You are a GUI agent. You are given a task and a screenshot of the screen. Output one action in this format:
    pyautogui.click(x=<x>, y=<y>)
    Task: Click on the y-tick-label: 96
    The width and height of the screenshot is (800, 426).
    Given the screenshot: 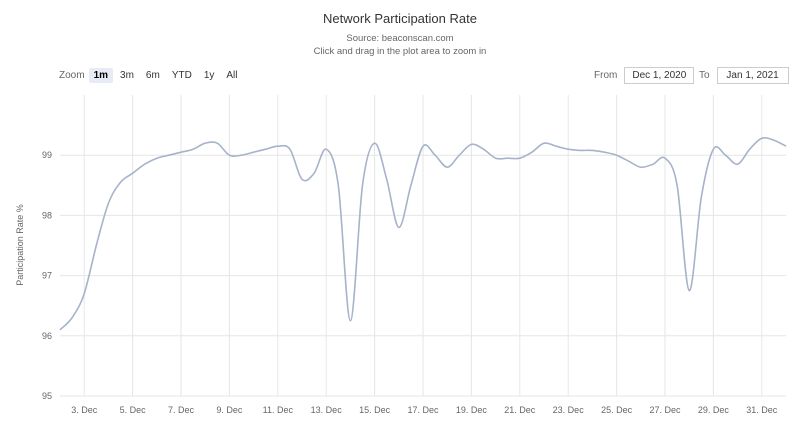 What is the action you would take?
    pyautogui.click(x=47, y=336)
    